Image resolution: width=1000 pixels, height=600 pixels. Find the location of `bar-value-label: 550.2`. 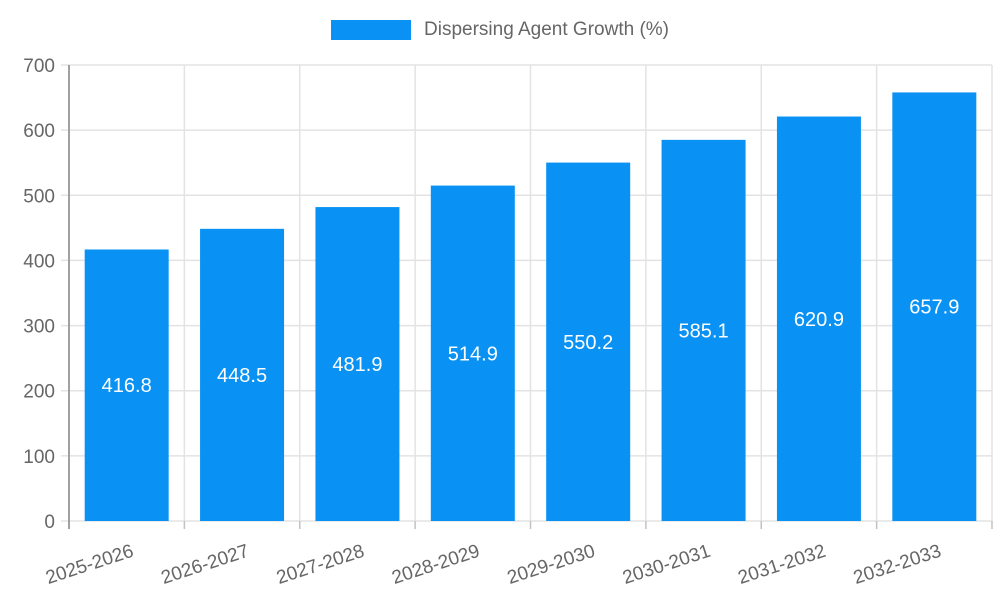

bar-value-label: 550.2 is located at coordinates (588, 343).